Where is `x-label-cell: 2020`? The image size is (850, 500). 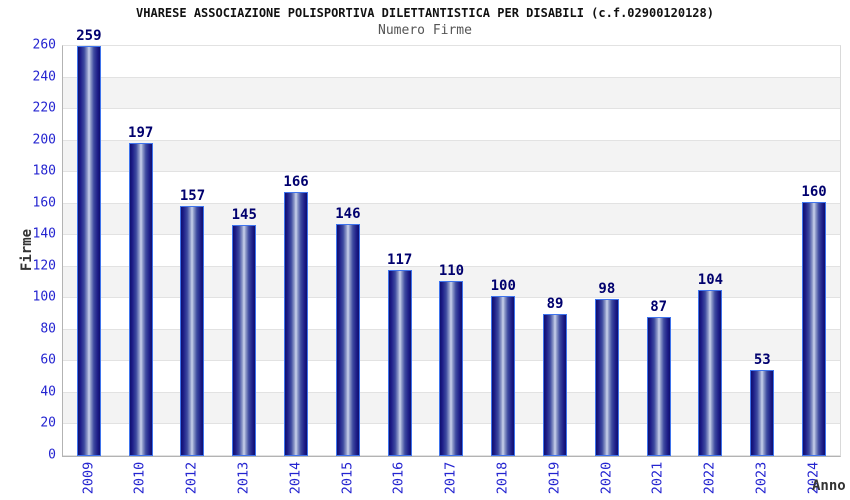
x-label-cell: 2020 is located at coordinates (606, 478).